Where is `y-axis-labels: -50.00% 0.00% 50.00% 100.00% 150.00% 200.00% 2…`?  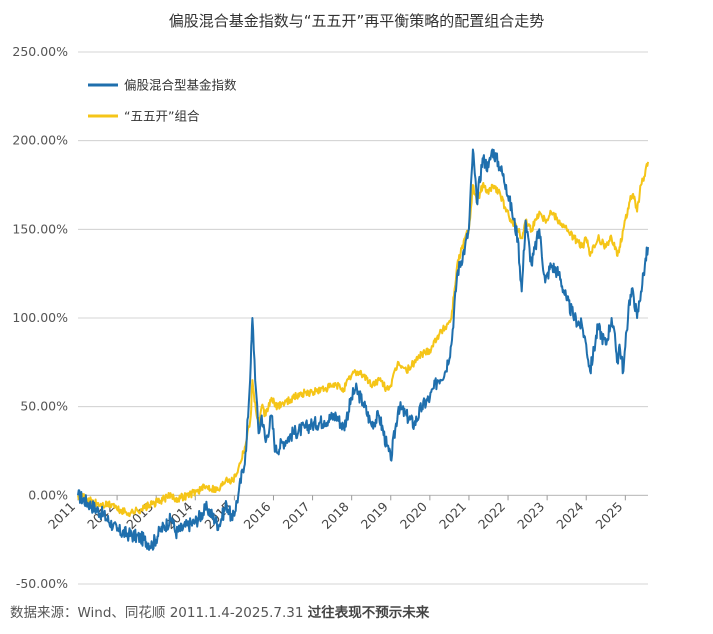 y-axis-labels: -50.00% 0.00% 50.00% 100.00% 150.00% 200.00% 2… is located at coordinates (40, 317).